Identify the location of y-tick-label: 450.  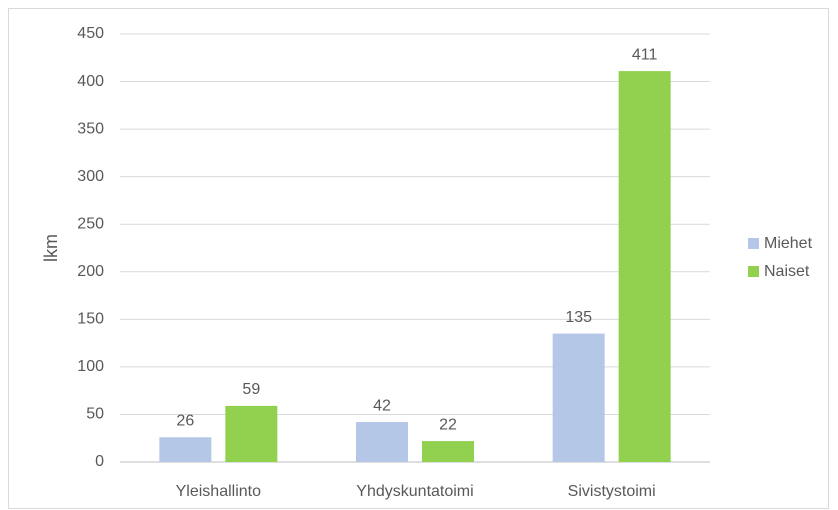
(90, 33).